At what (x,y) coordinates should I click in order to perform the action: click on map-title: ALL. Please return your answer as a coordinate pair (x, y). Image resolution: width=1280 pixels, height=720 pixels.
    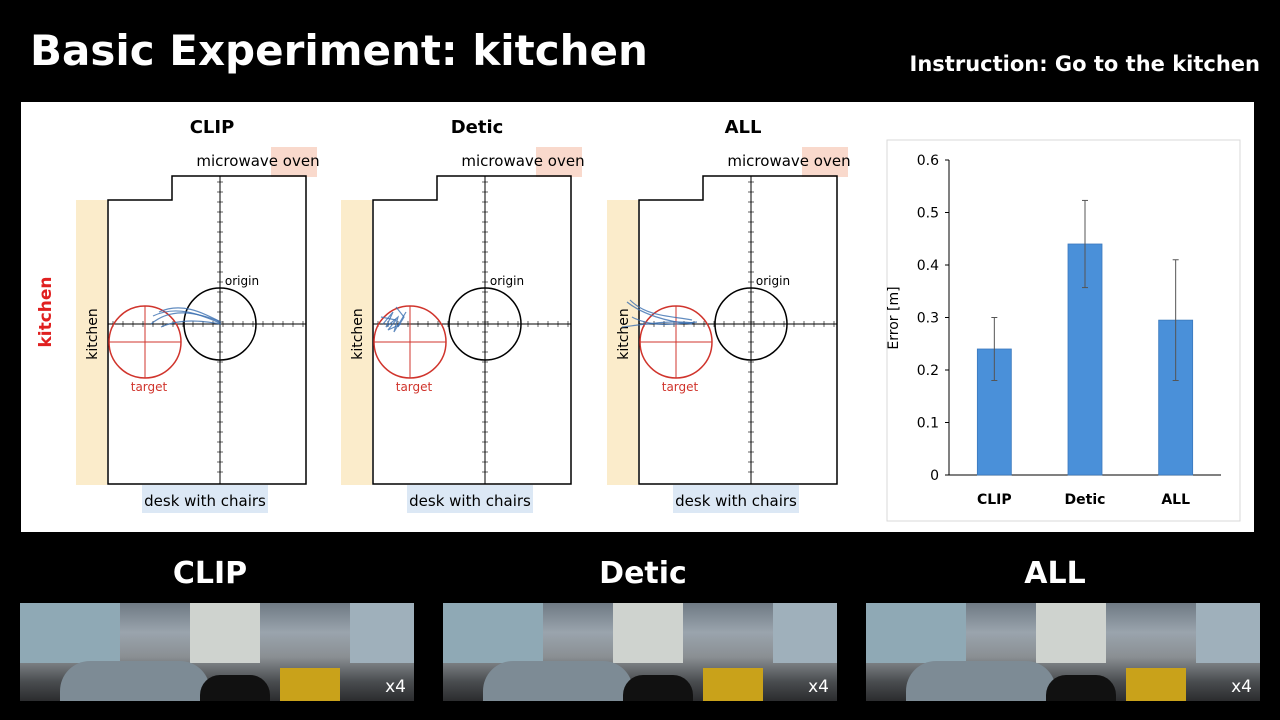
    Looking at the image, I should click on (743, 127).